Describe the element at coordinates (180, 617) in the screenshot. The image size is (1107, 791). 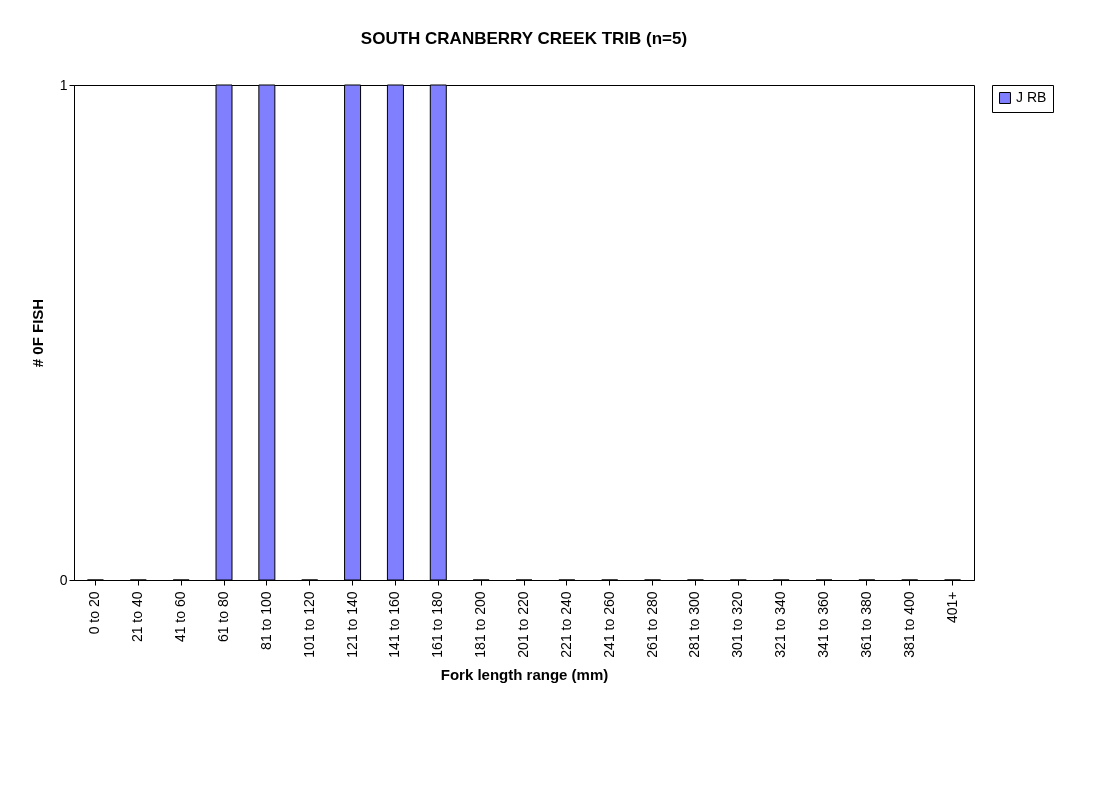
I see `x-tick-label: 41 to 60` at that location.